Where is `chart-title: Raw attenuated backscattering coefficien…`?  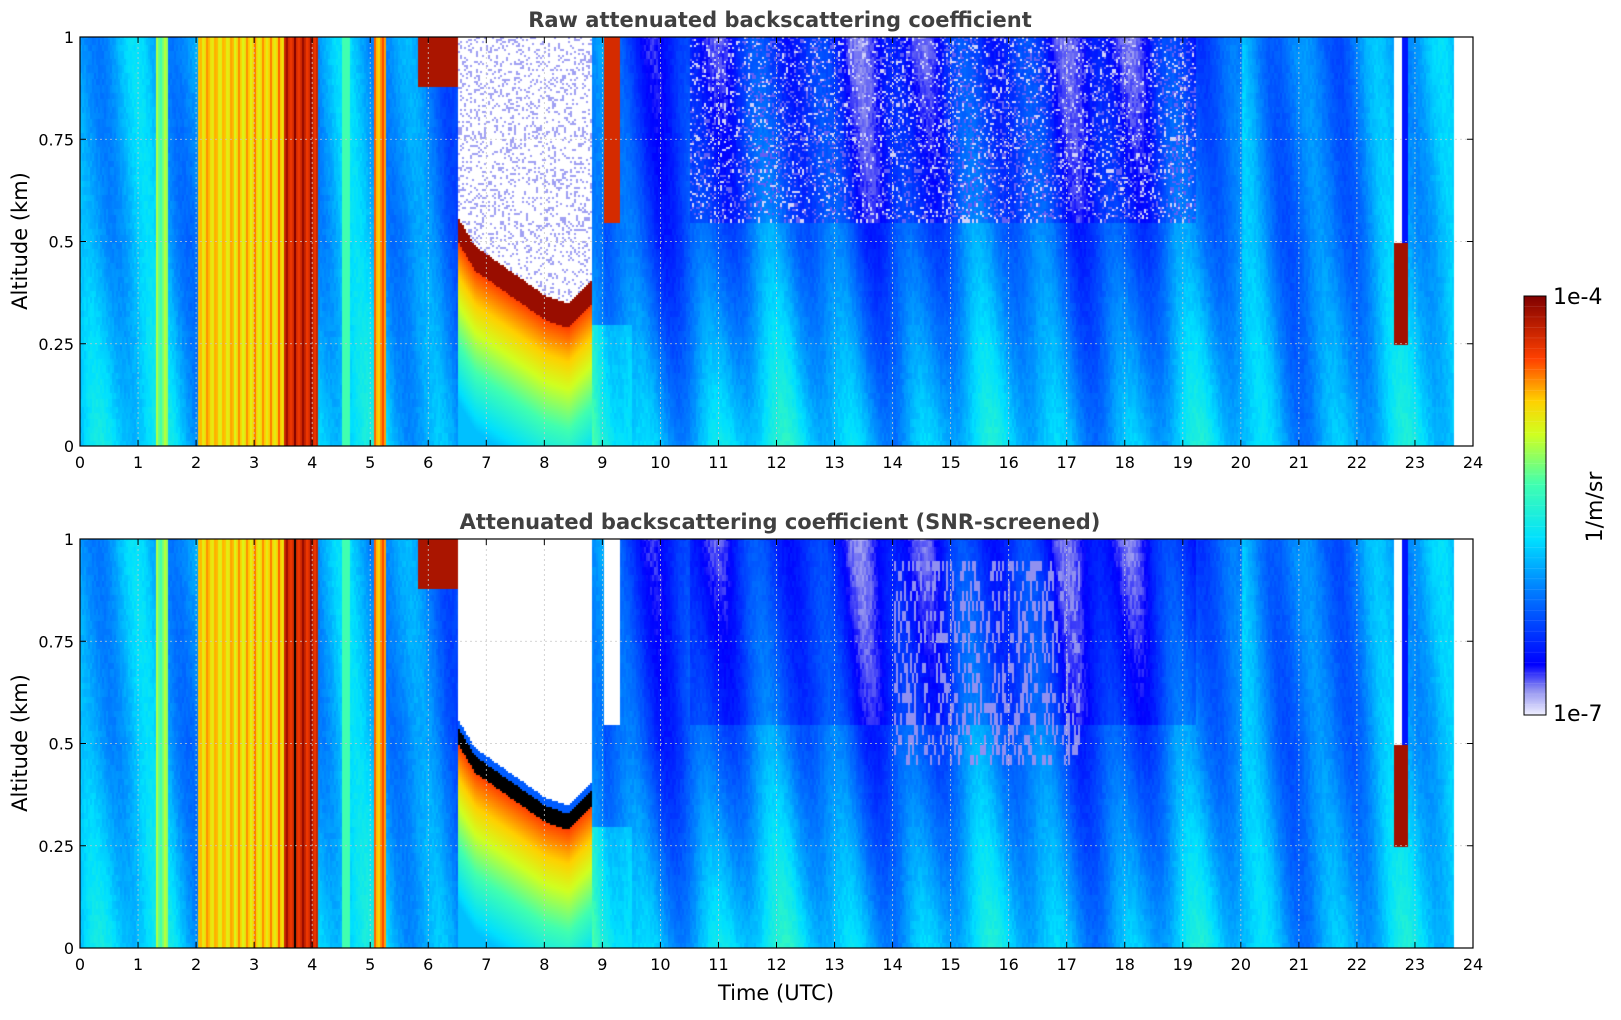
chart-title: Raw attenuated backscattering coefficien… is located at coordinates (780, 20).